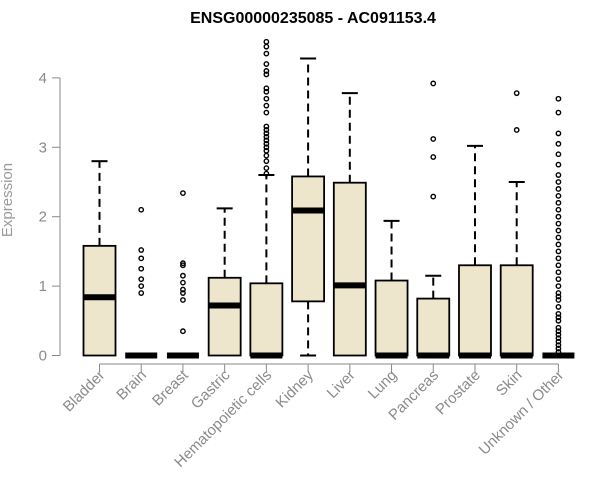  Describe the element at coordinates (8, 200) in the screenshot. I see `y-axis-label: Expression` at that location.